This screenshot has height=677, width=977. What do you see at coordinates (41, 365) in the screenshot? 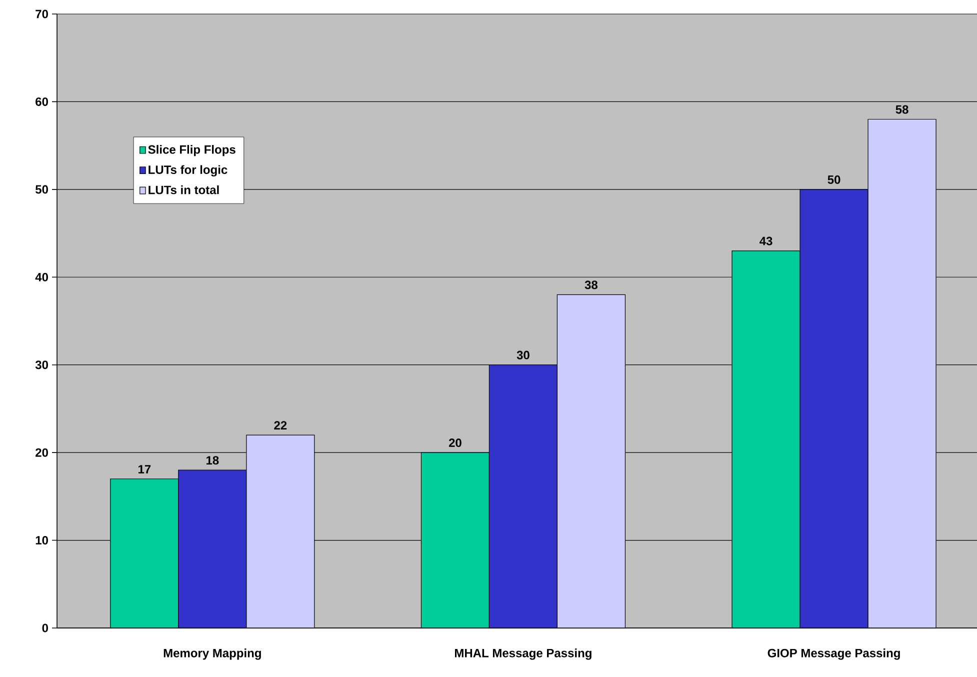
I see `y-tick-label: 30` at bounding box center [41, 365].